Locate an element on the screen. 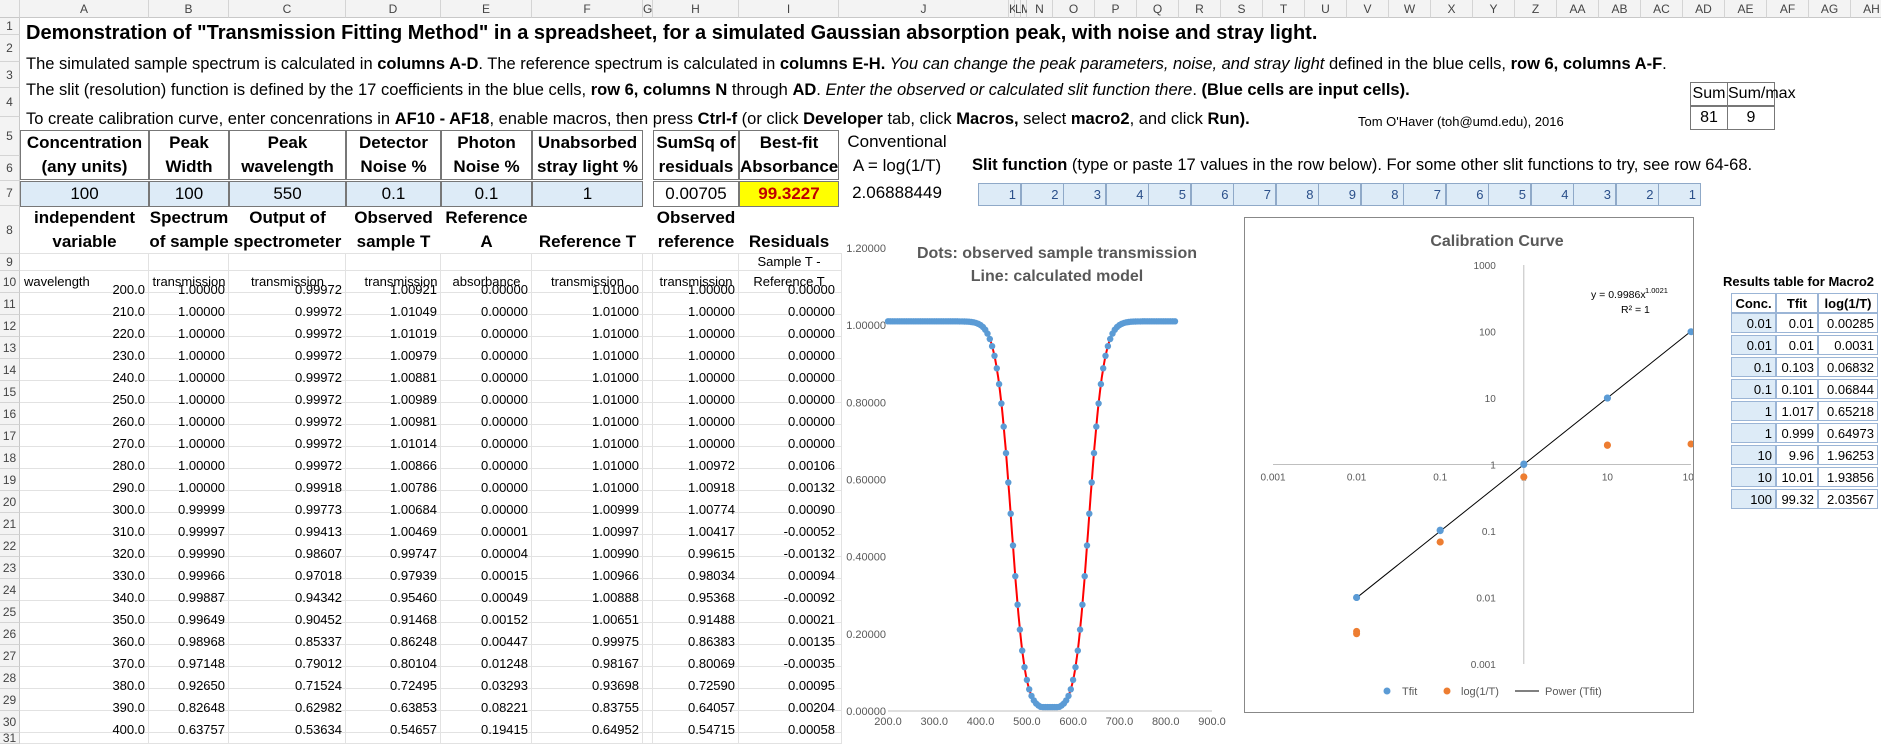  header-stray-light: Unabsorbed stray light % is located at coordinates (587, 155).